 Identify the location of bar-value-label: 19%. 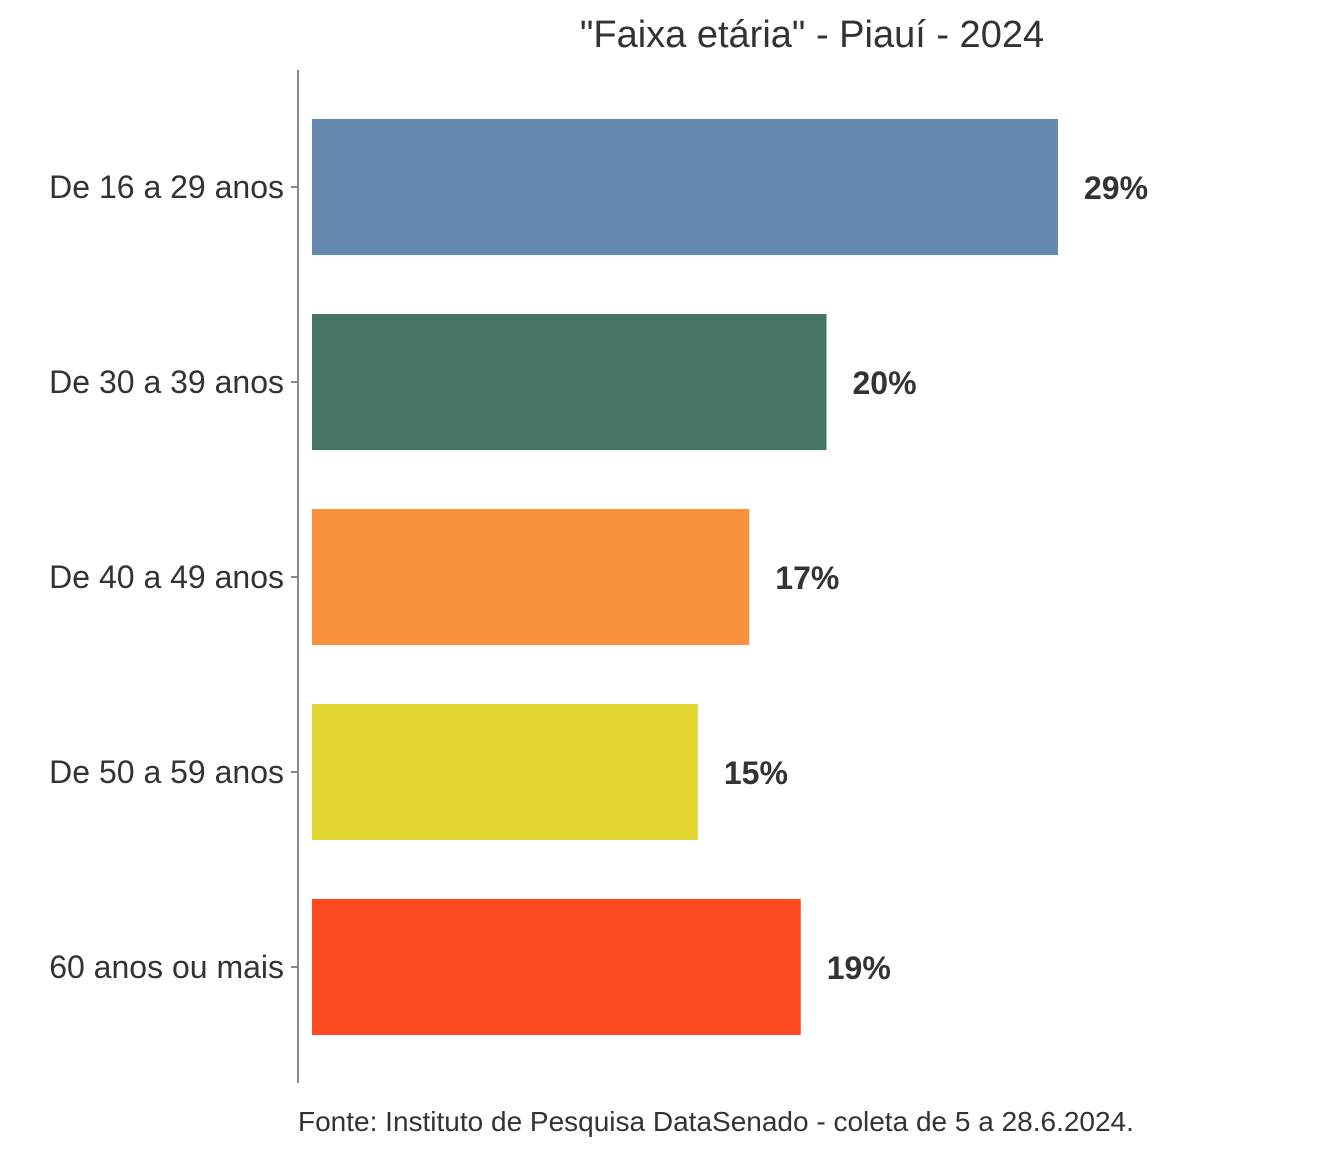
(859, 968).